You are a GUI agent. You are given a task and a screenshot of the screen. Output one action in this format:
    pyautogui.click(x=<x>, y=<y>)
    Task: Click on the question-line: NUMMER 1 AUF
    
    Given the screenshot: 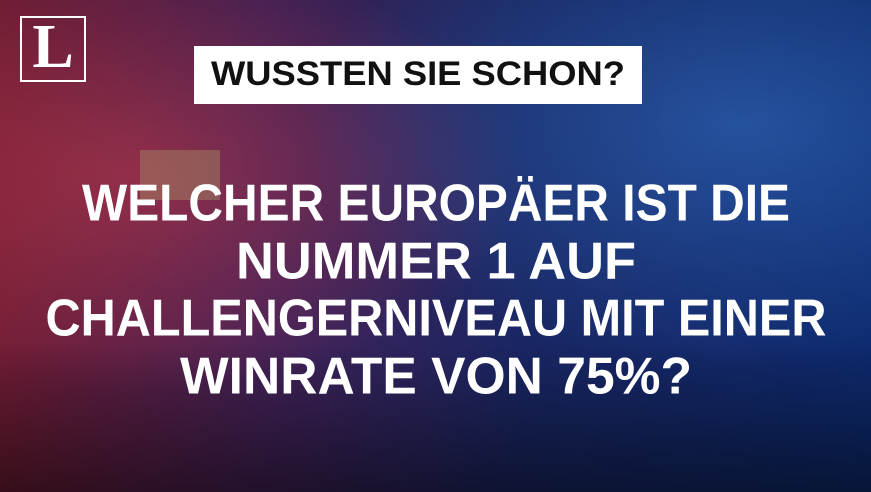 What is the action you would take?
    pyautogui.click(x=436, y=262)
    